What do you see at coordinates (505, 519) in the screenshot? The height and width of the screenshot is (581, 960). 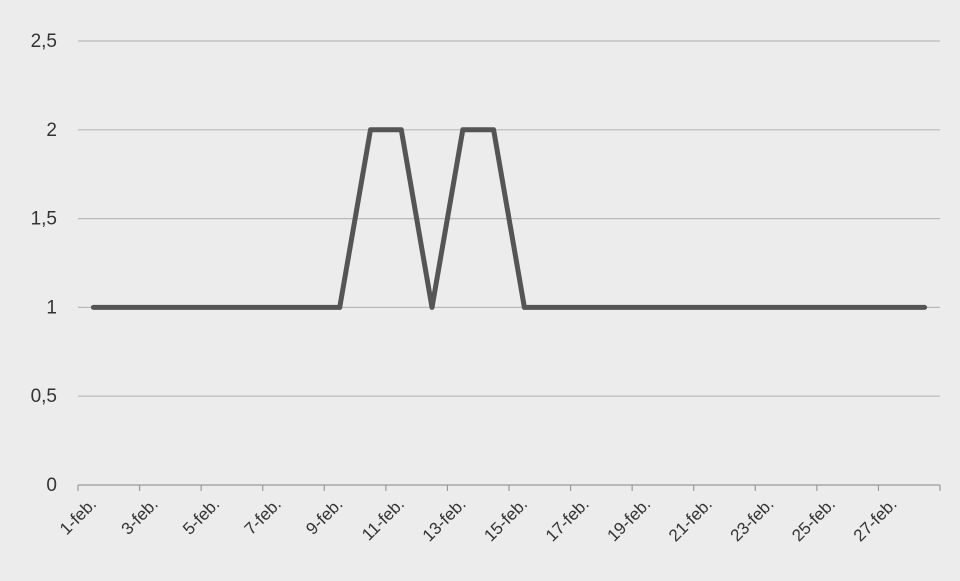 I see `x-tick-label: 15-feb.` at bounding box center [505, 519].